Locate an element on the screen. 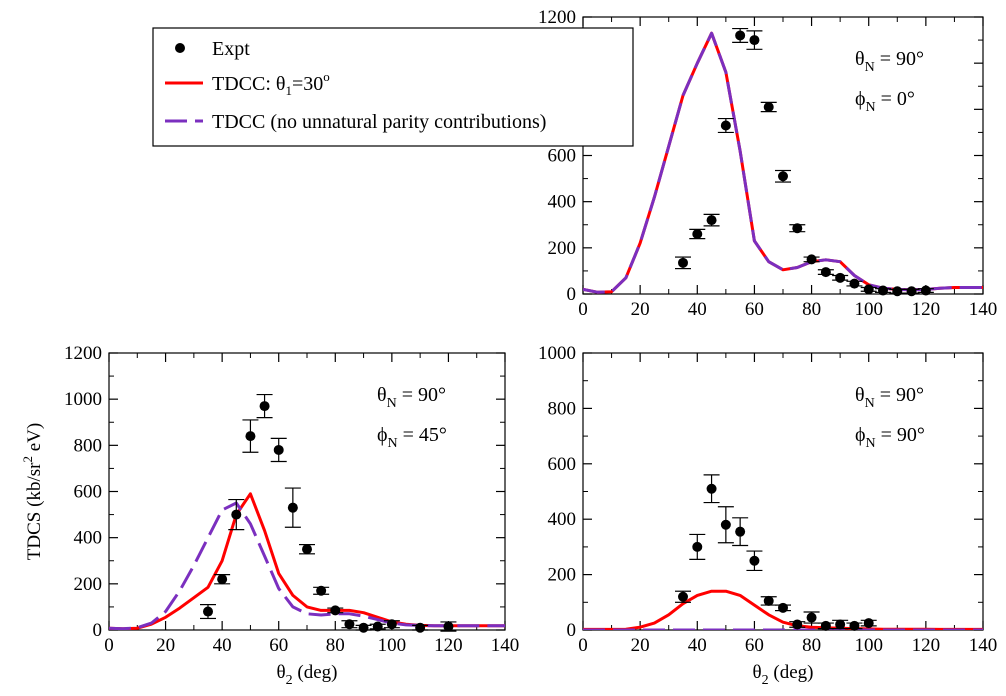 The width and height of the screenshot is (1006, 696). legend-box is located at coordinates (393, 87).